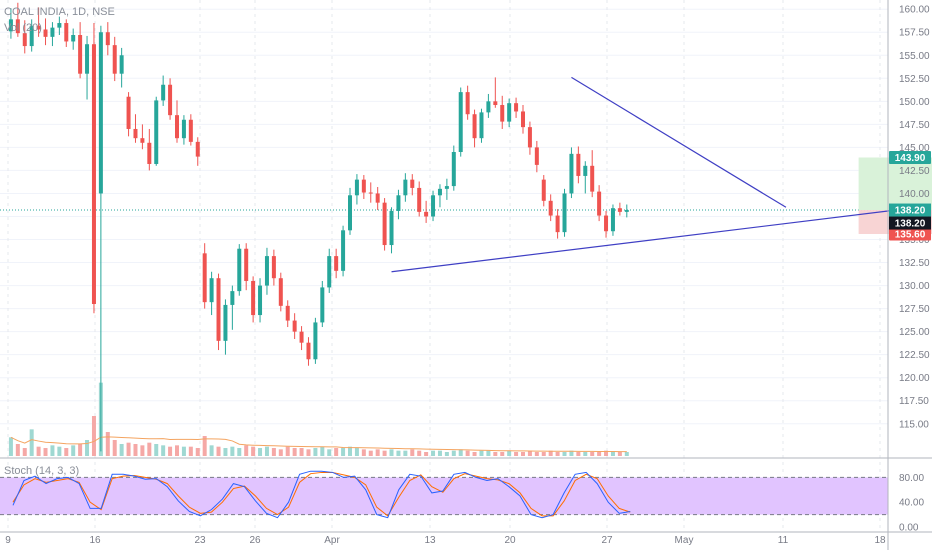  Describe the element at coordinates (783, 540) in the screenshot. I see `time-tick-label: 11` at that location.